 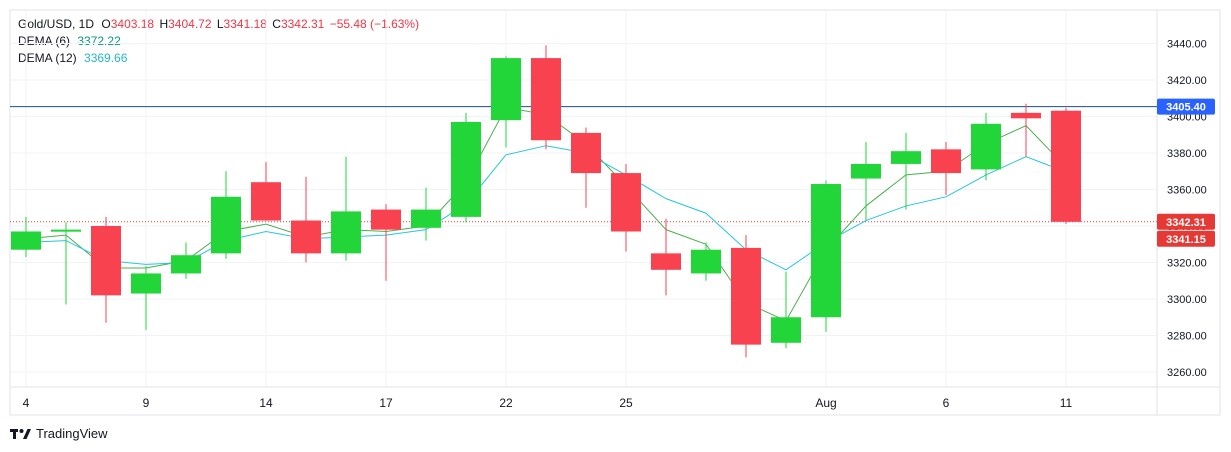 What do you see at coordinates (245, 24) in the screenshot?
I see `legend-low: 3341.18` at bounding box center [245, 24].